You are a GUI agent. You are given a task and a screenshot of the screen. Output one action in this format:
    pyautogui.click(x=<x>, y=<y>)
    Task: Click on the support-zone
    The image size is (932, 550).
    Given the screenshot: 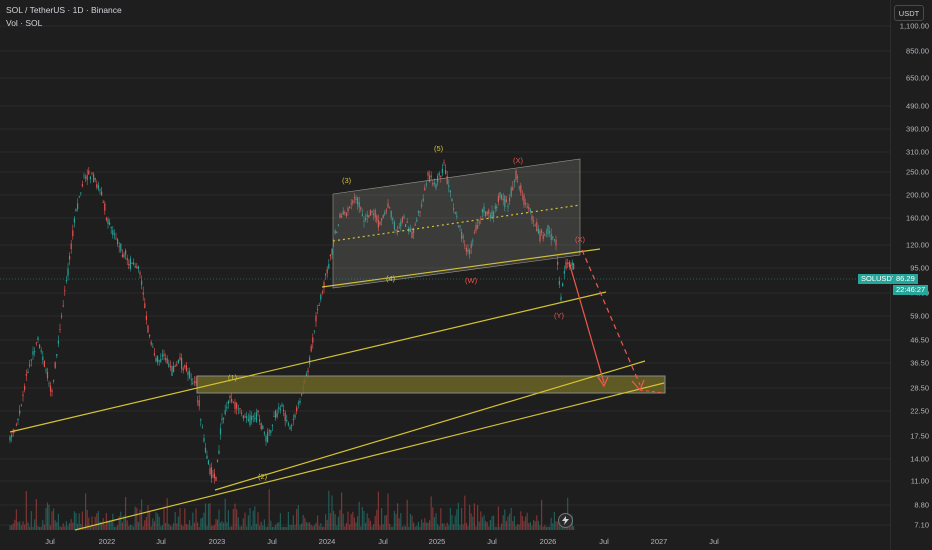 What is the action you would take?
    pyautogui.click(x=431, y=384)
    